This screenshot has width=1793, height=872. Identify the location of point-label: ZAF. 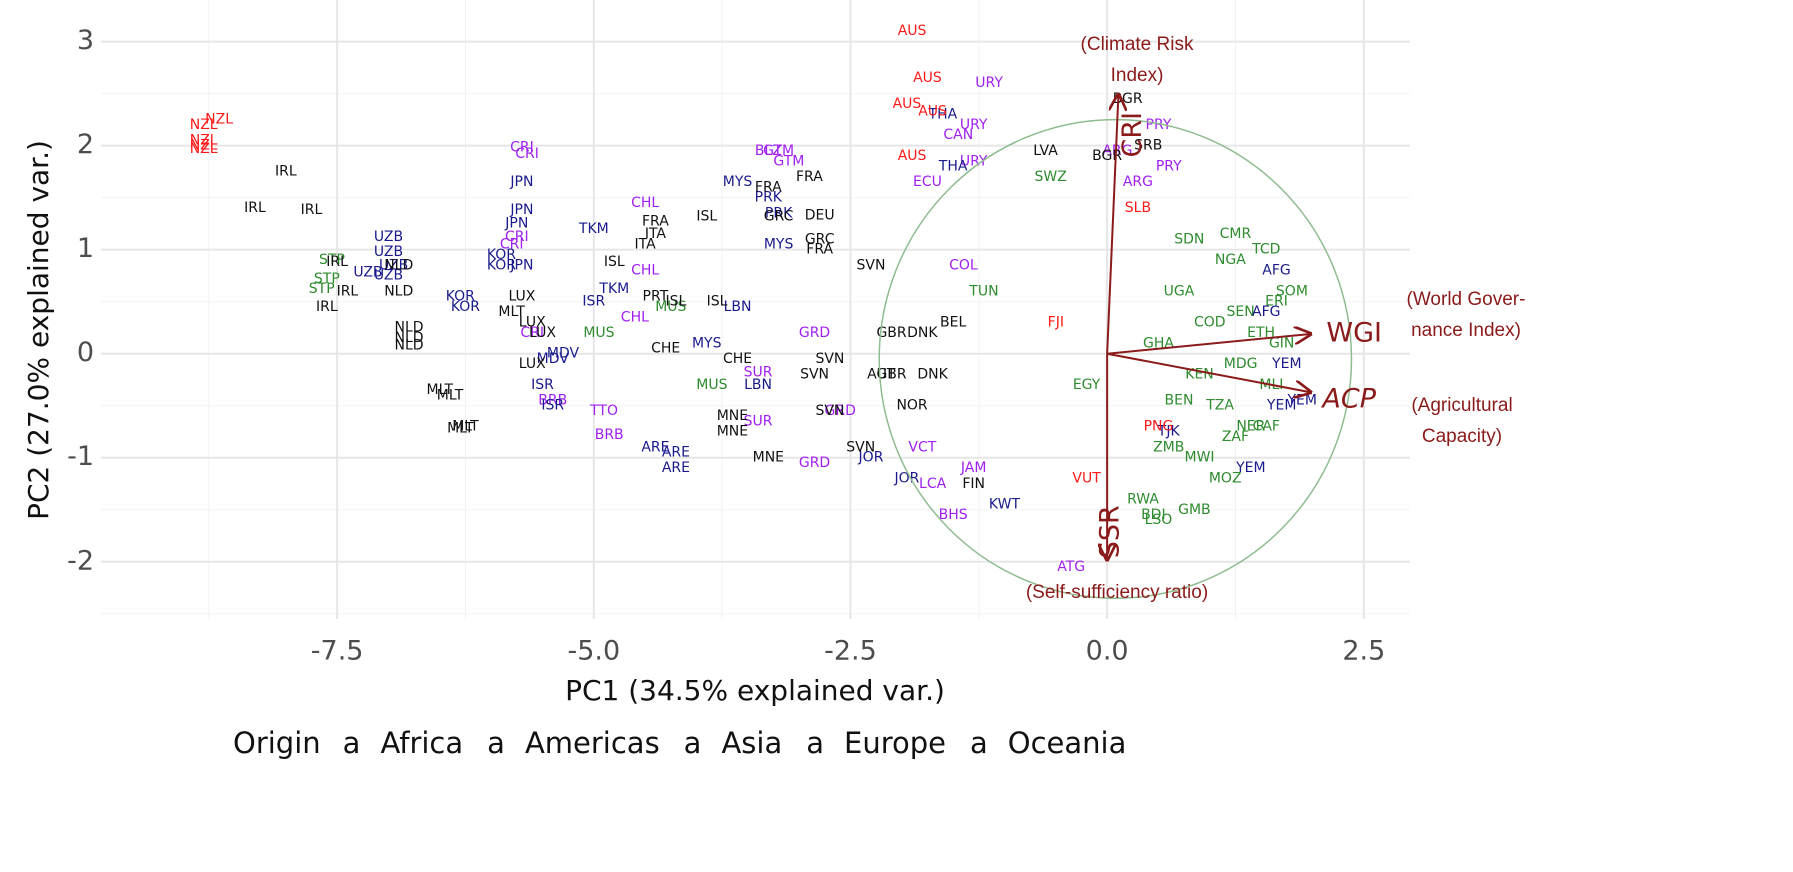
(1235, 437).